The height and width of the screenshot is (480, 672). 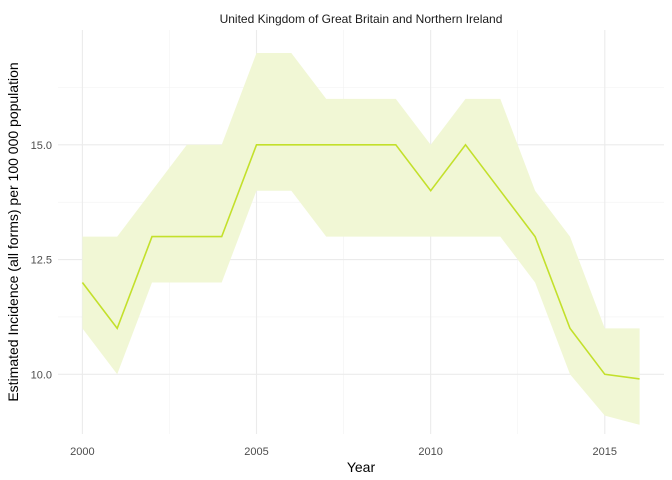 I want to click on x-axis-tick-labels: 2000 2005 2010 2015, so click(x=343, y=452).